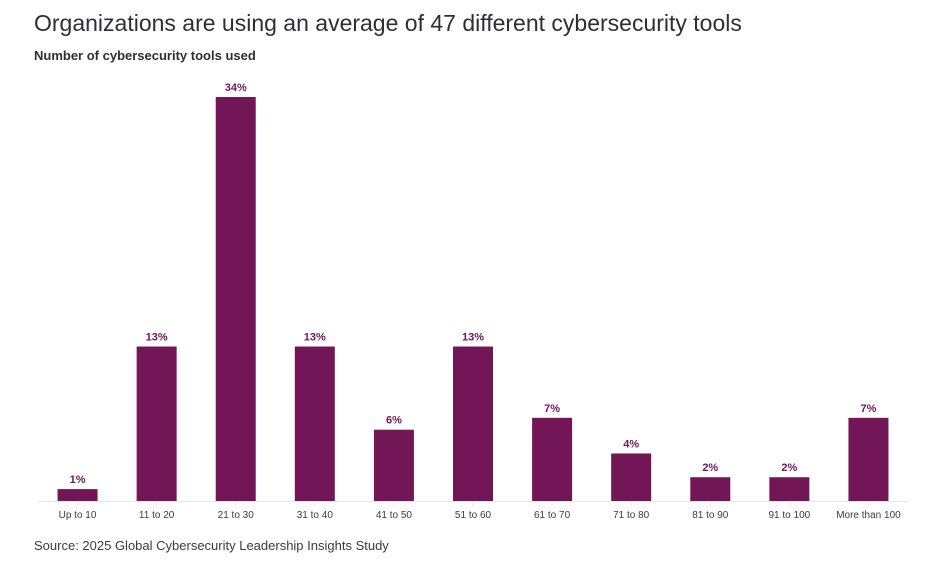 The image size is (946, 566). I want to click on x-tick-label: 51 to 60, so click(473, 515).